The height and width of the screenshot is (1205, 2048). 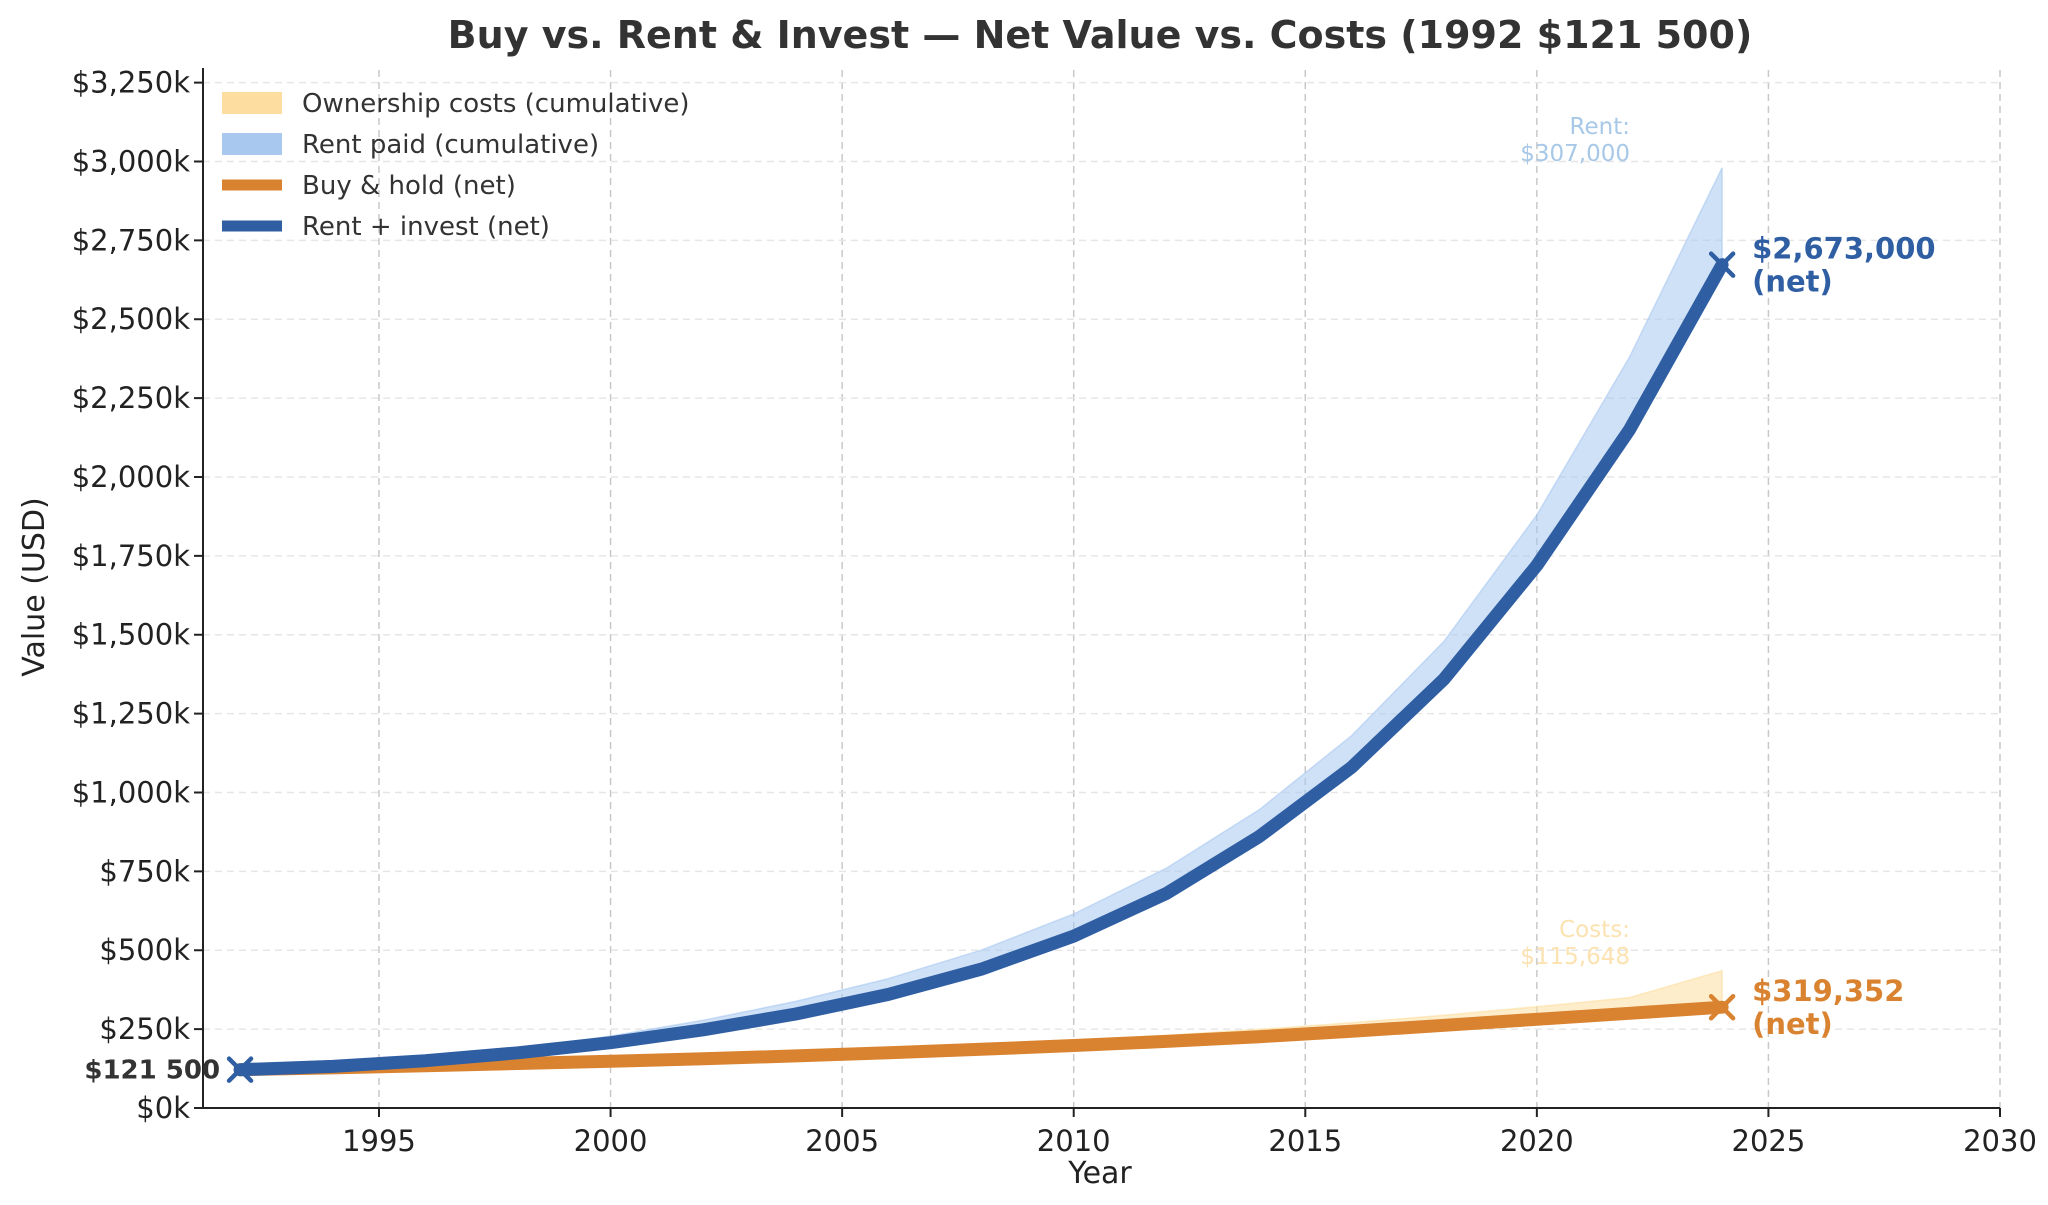 What do you see at coordinates (1600, 127) in the screenshot?
I see `rent-note-line1: Rent:` at bounding box center [1600, 127].